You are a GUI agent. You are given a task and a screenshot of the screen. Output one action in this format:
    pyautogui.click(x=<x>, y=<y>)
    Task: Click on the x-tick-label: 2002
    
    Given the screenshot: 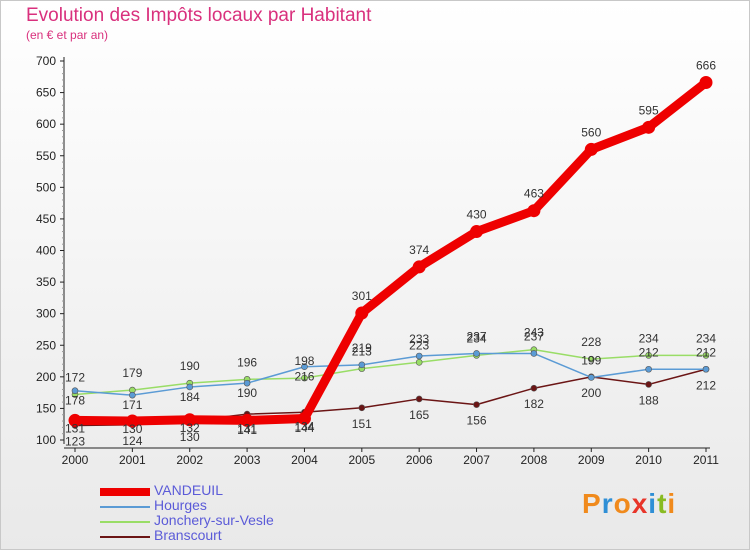 What is the action you would take?
    pyautogui.click(x=189, y=460)
    